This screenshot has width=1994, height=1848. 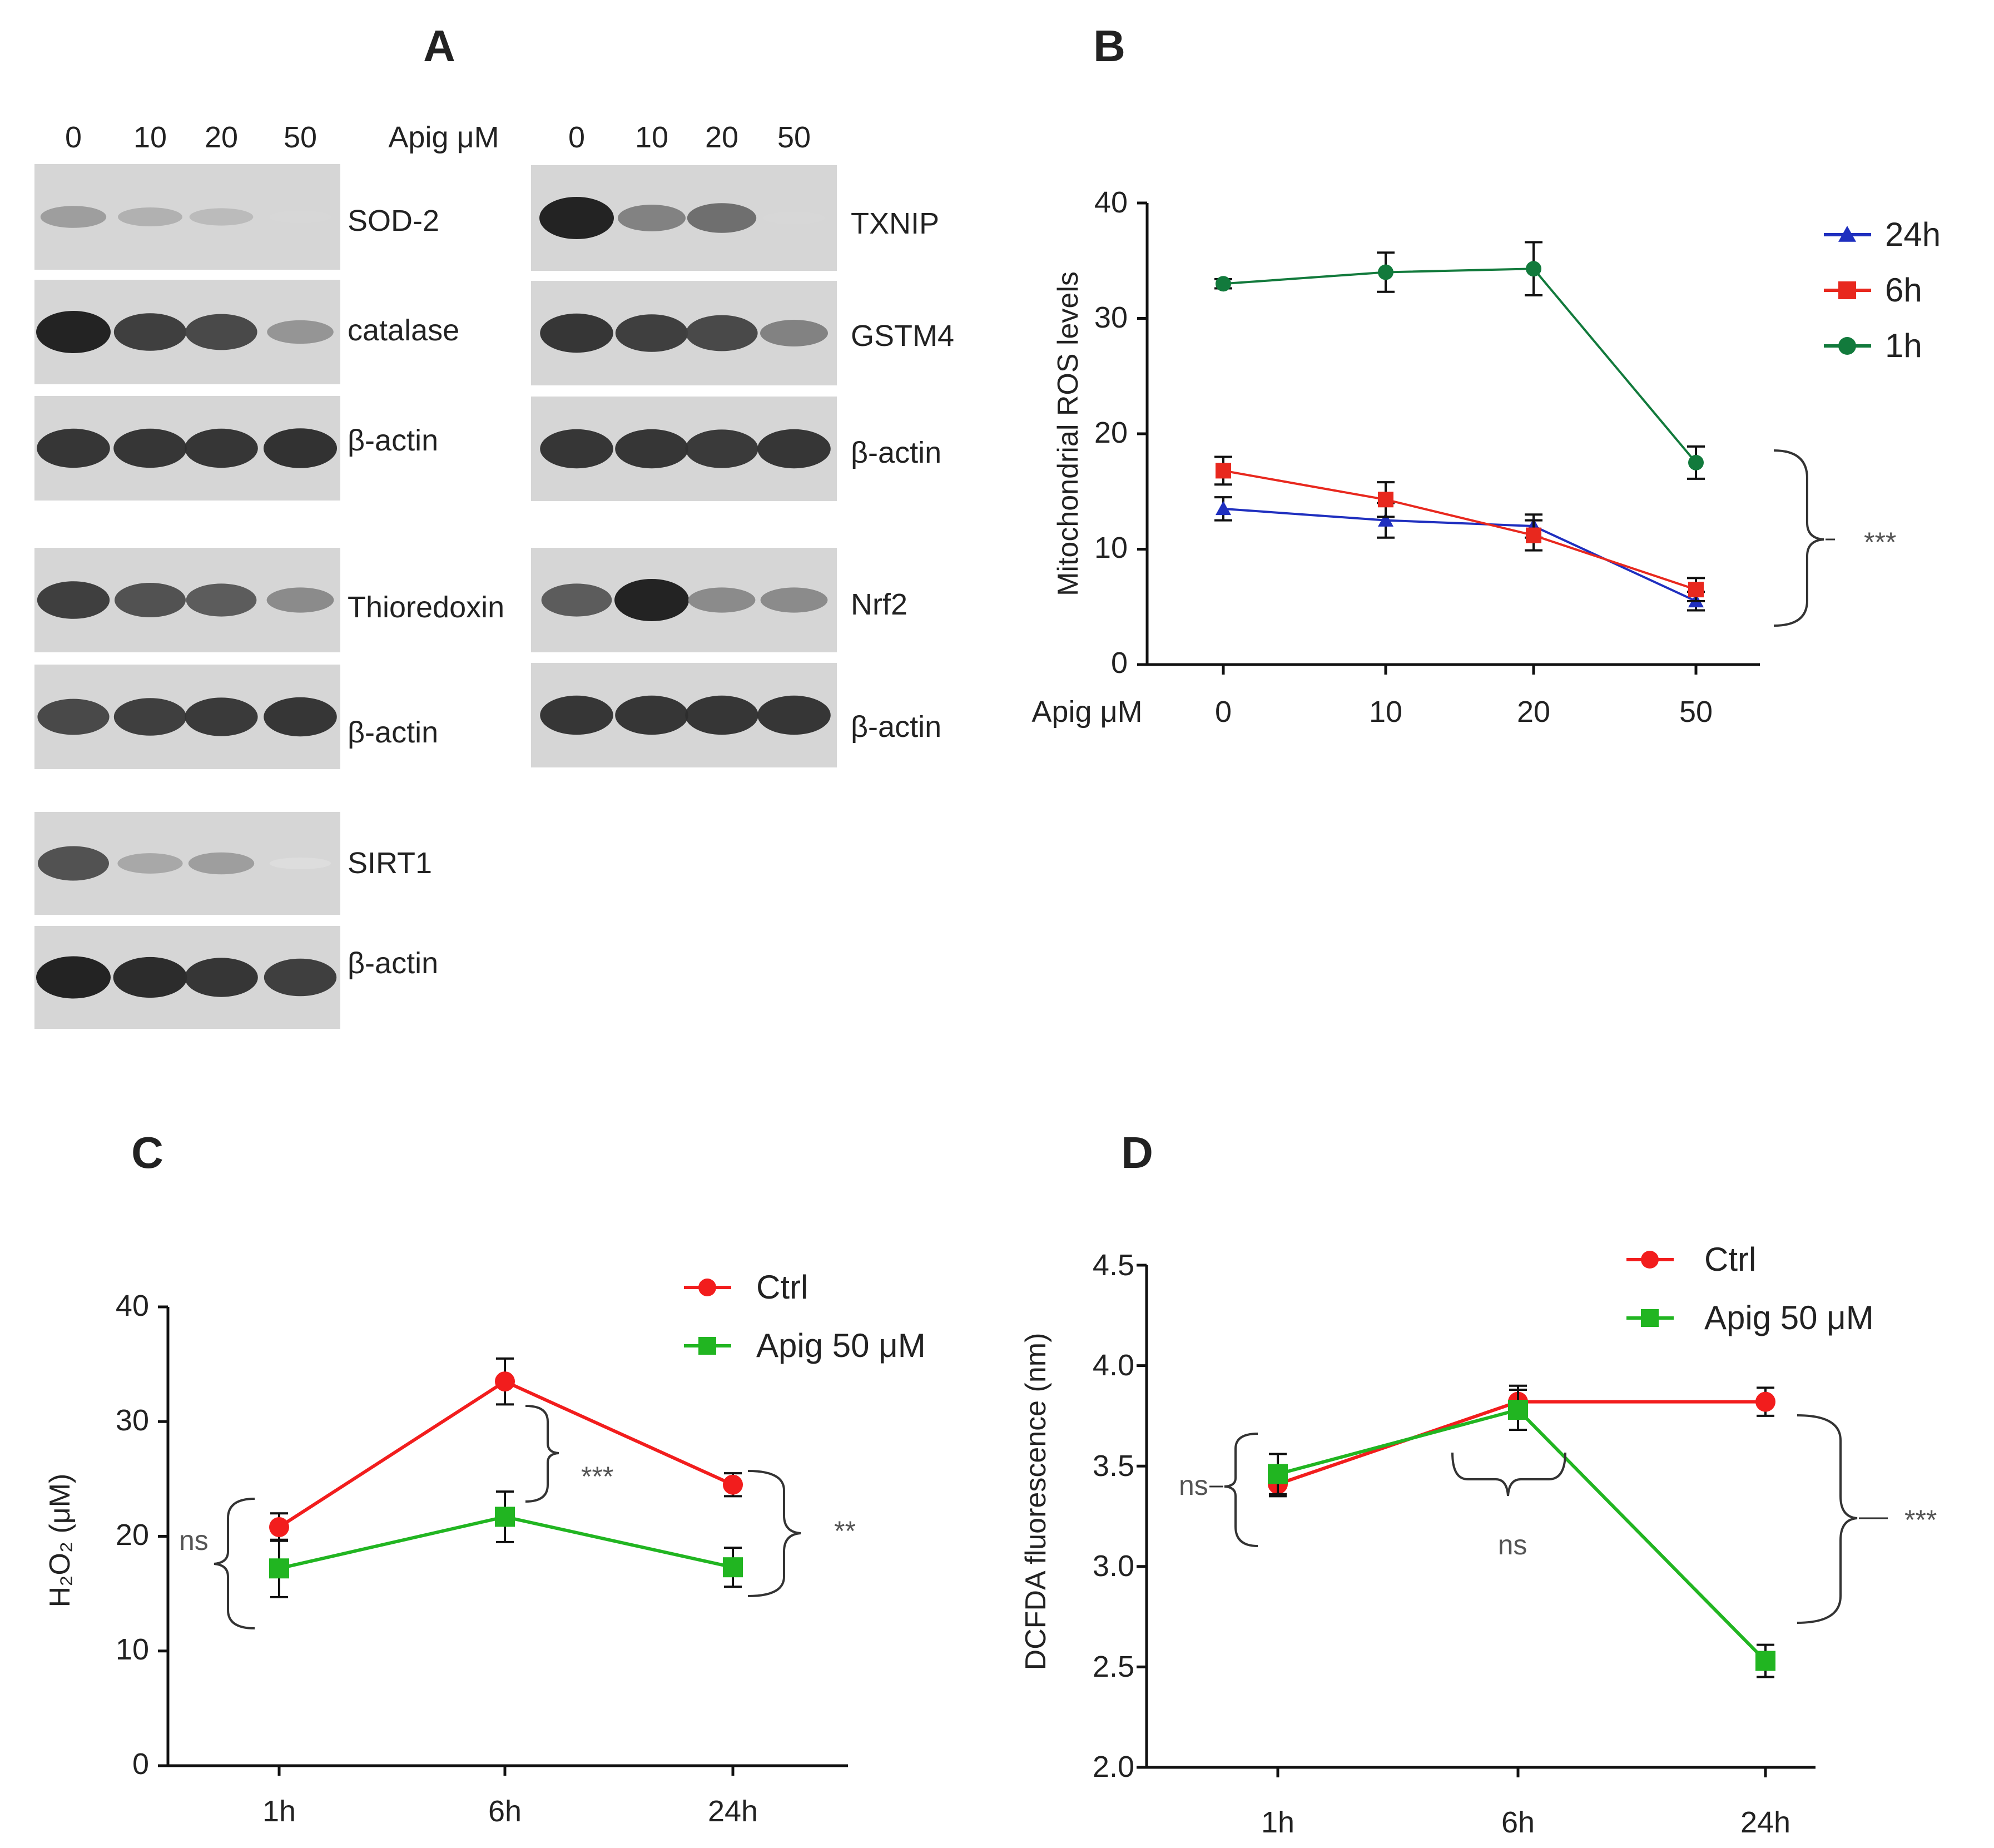 I want to click on legend-item: 24h, so click(x=1882, y=234).